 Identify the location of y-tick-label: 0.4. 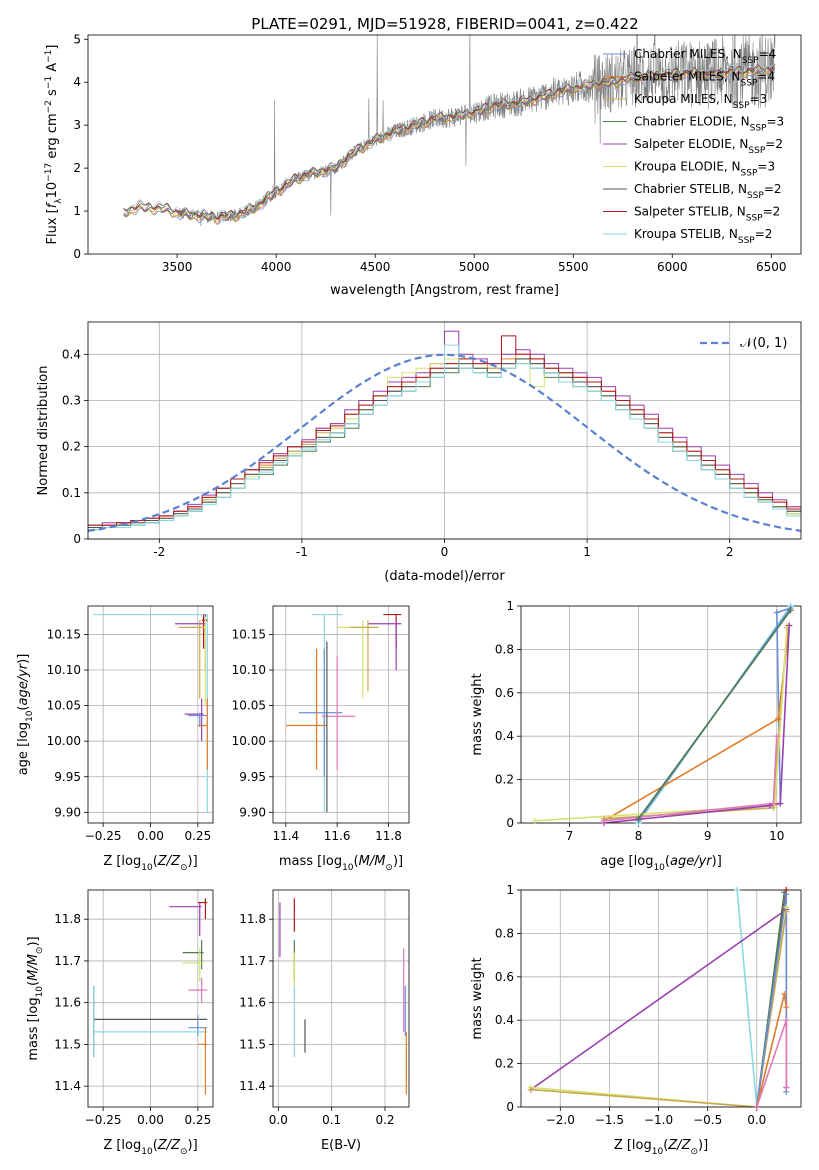
(504, 736).